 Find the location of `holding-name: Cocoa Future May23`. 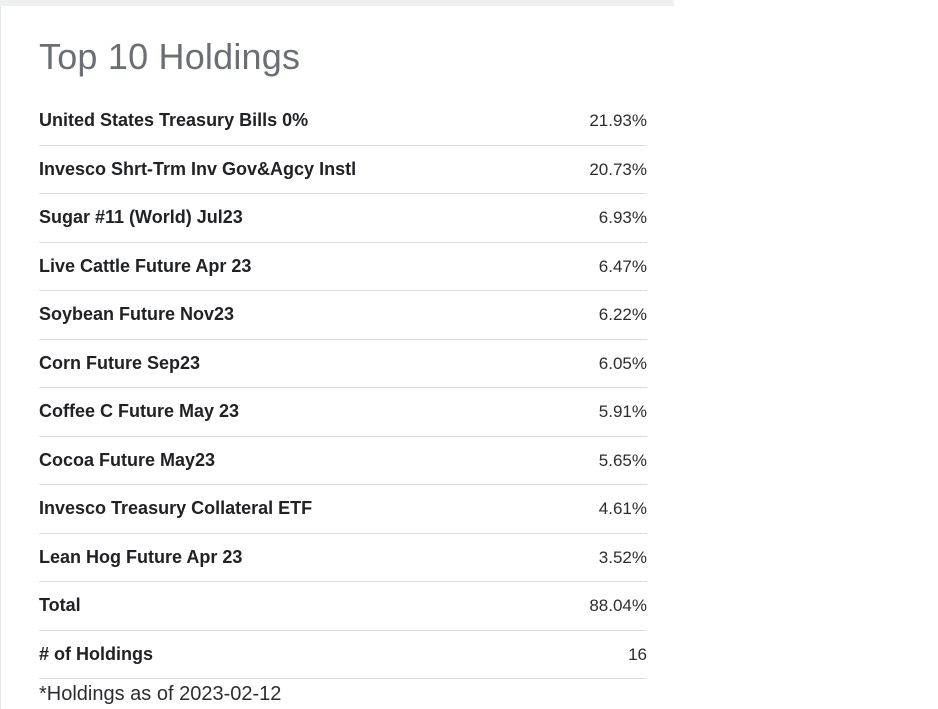

holding-name: Cocoa Future May23 is located at coordinates (127, 459).